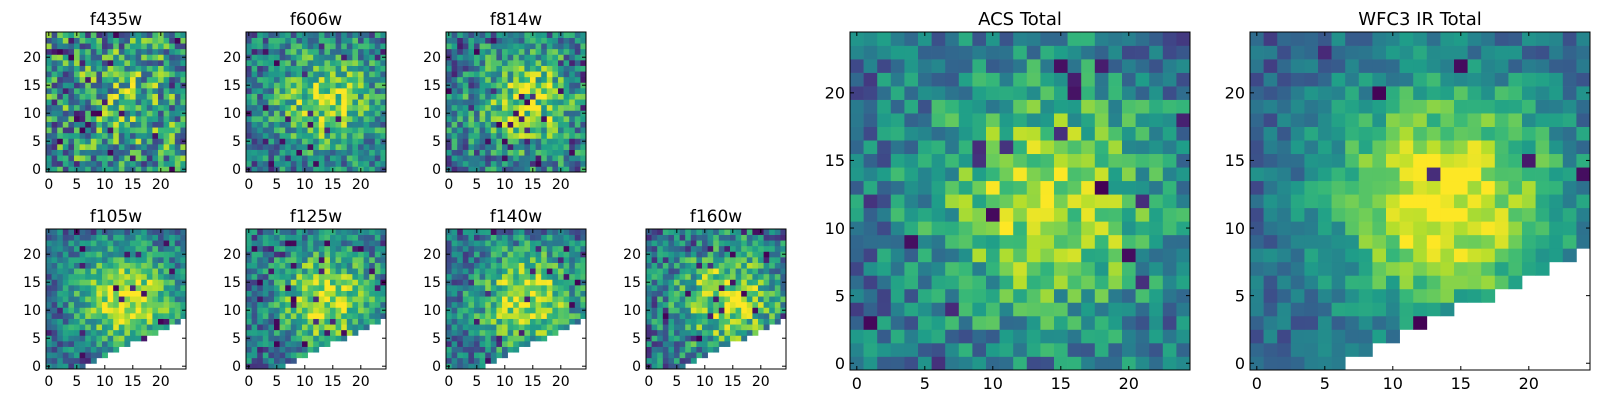  What do you see at coordinates (316, 299) in the screenshot?
I see `heatmap-cells` at bounding box center [316, 299].